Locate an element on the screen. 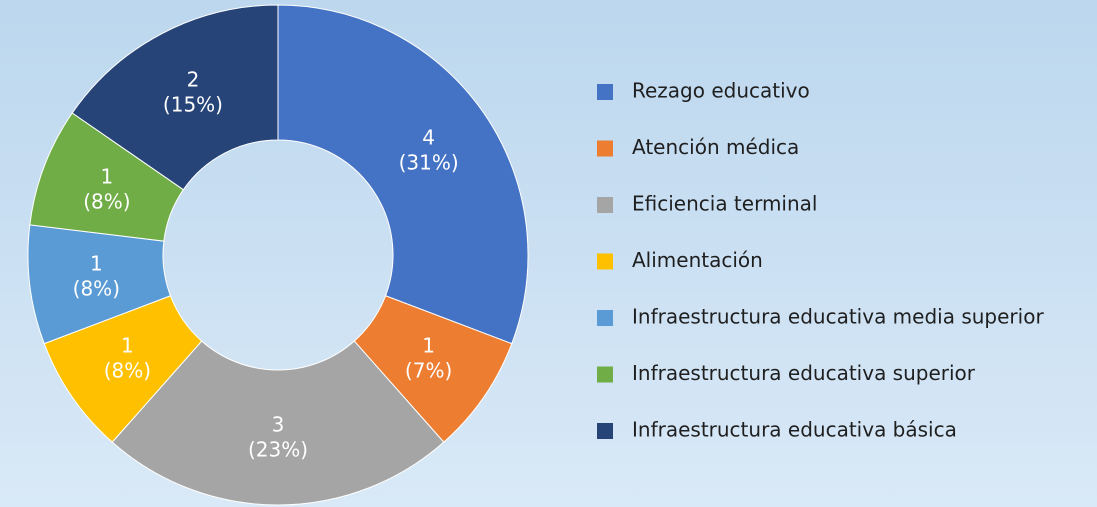 Image resolution: width=1097 pixels, height=507 pixels. legend-label: Rezago educativo is located at coordinates (721, 91).